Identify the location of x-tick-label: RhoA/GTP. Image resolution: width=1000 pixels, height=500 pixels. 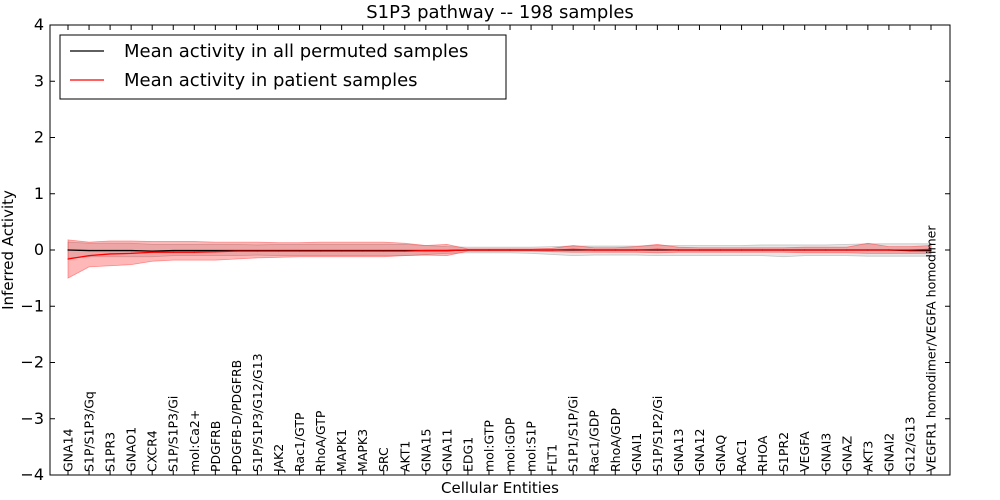
(320, 441).